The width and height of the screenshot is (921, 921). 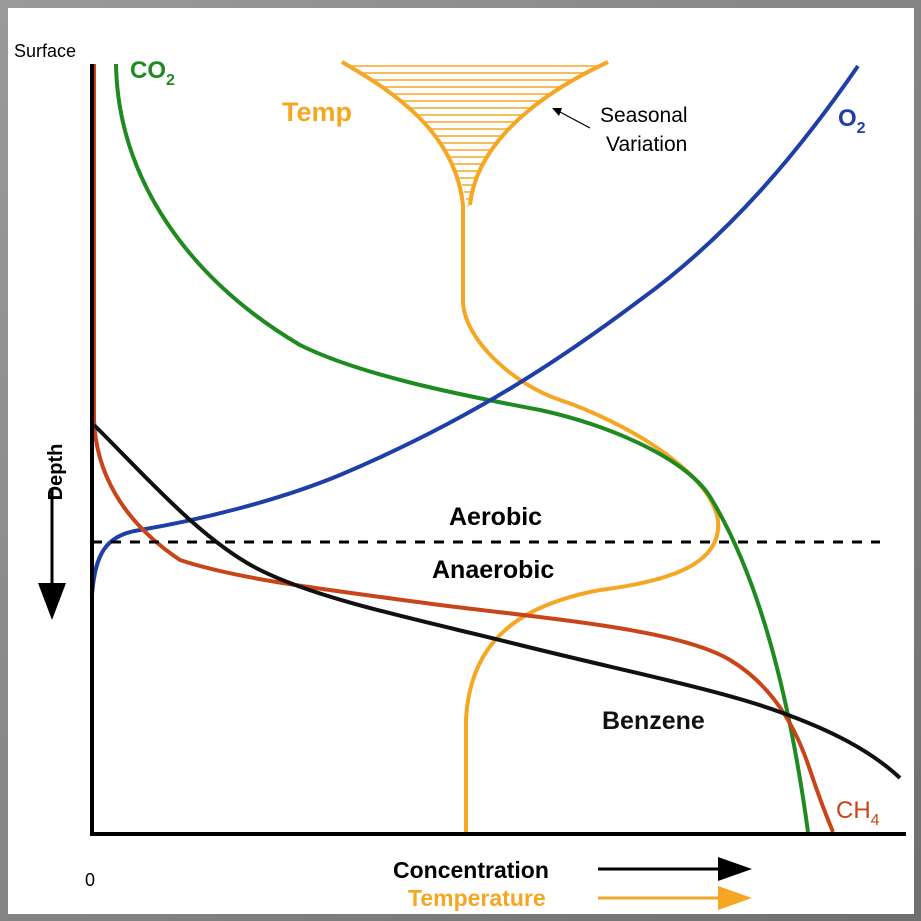 I want to click on seasonal-label-line2: Variation, so click(x=646, y=144).